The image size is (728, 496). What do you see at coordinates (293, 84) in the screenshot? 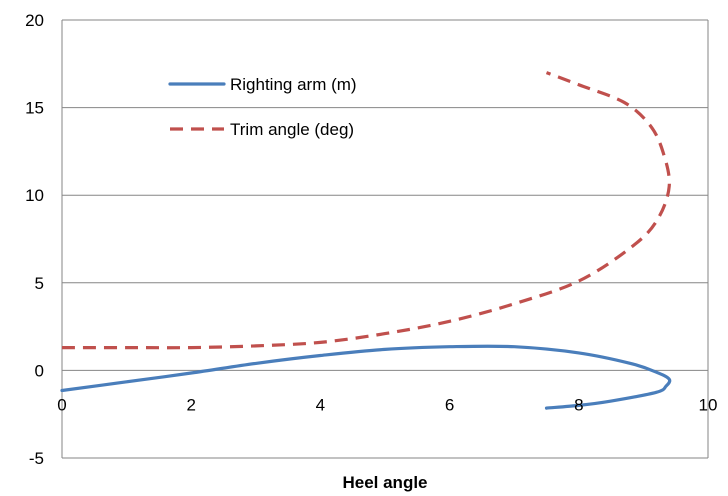
I see `legend-label: Righting arm (m)` at bounding box center [293, 84].